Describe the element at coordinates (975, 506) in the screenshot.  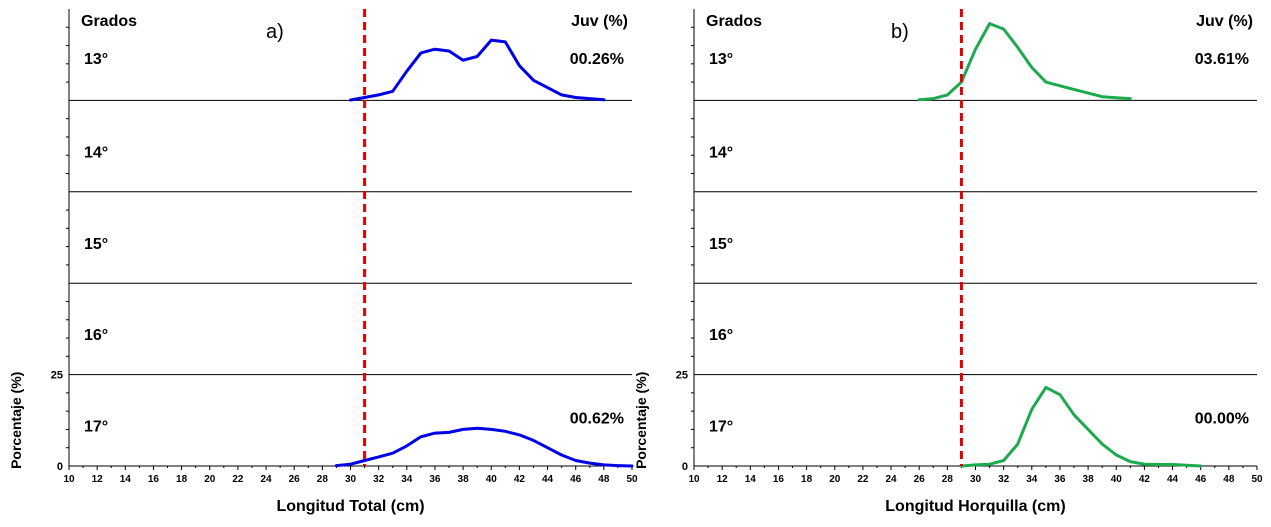
I see `x-axis-label: Longitud Horquilla (cm)` at that location.